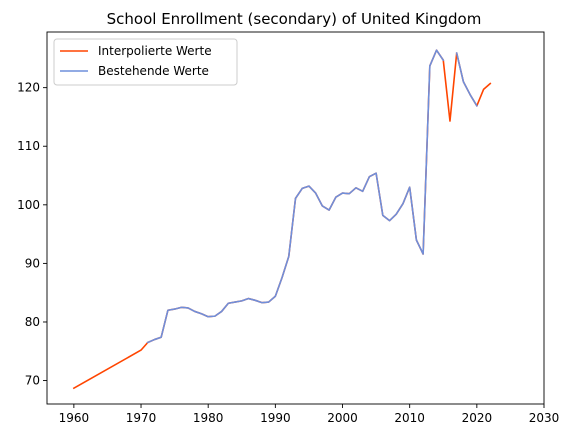 Image resolution: width=569 pixels, height=435 pixels. Describe the element at coordinates (32, 263) in the screenshot. I see `y-tick-label: 90` at that location.